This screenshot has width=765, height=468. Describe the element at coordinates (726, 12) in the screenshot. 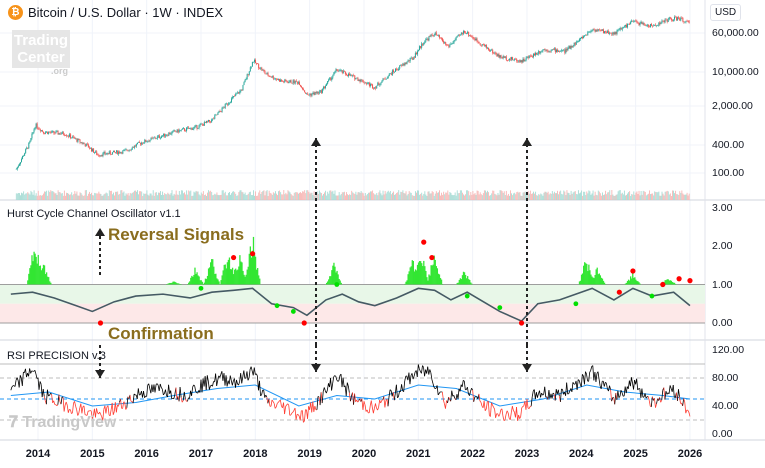

I see `currency-label: USD` at that location.